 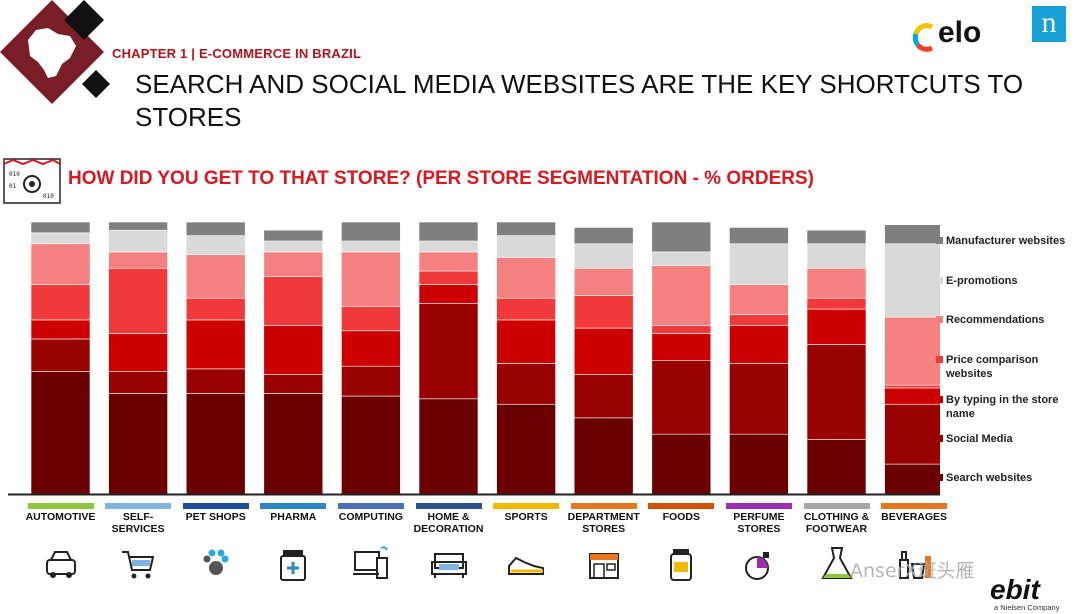 What do you see at coordinates (526, 564) in the screenshot?
I see `sneaker-icon` at bounding box center [526, 564].